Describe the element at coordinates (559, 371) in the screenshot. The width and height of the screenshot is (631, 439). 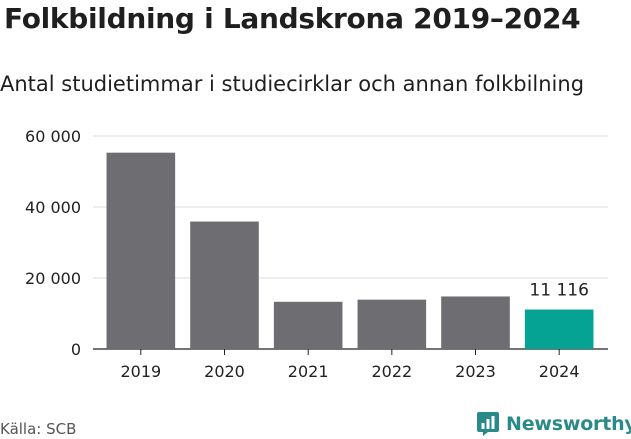
I see `x-tick-label: 2024` at that location.